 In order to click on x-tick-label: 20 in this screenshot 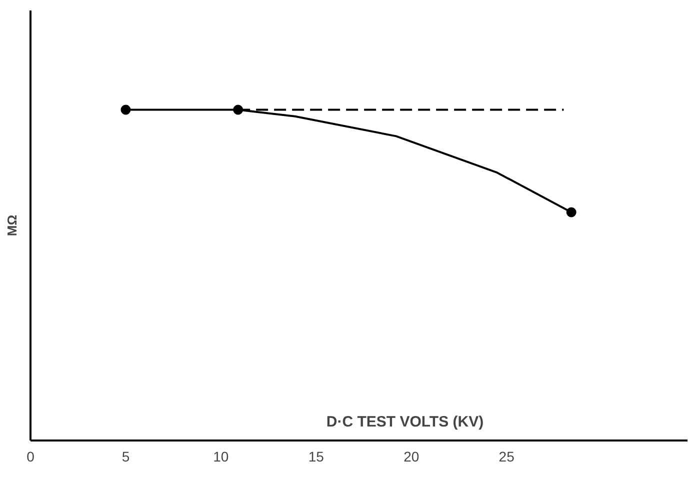, I will do `click(412, 456)`.